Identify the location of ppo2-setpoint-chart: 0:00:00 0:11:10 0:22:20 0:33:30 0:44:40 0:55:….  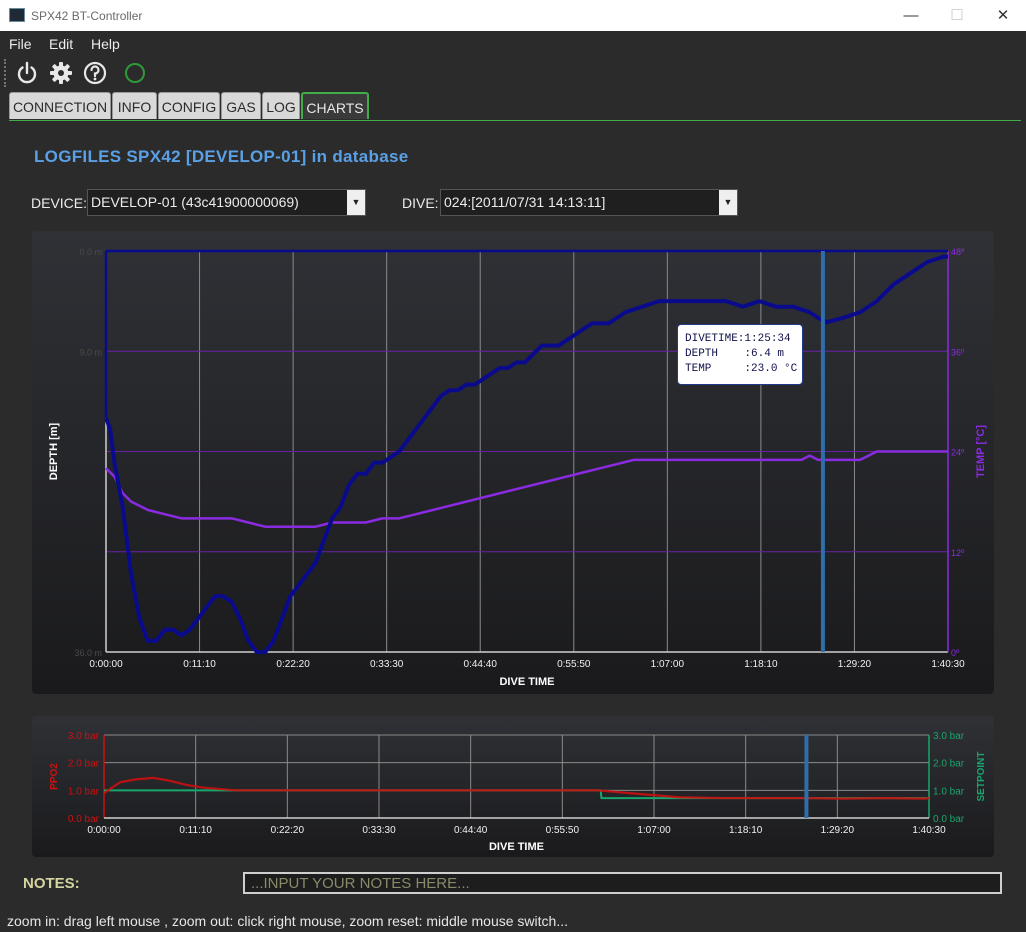
(513, 786).